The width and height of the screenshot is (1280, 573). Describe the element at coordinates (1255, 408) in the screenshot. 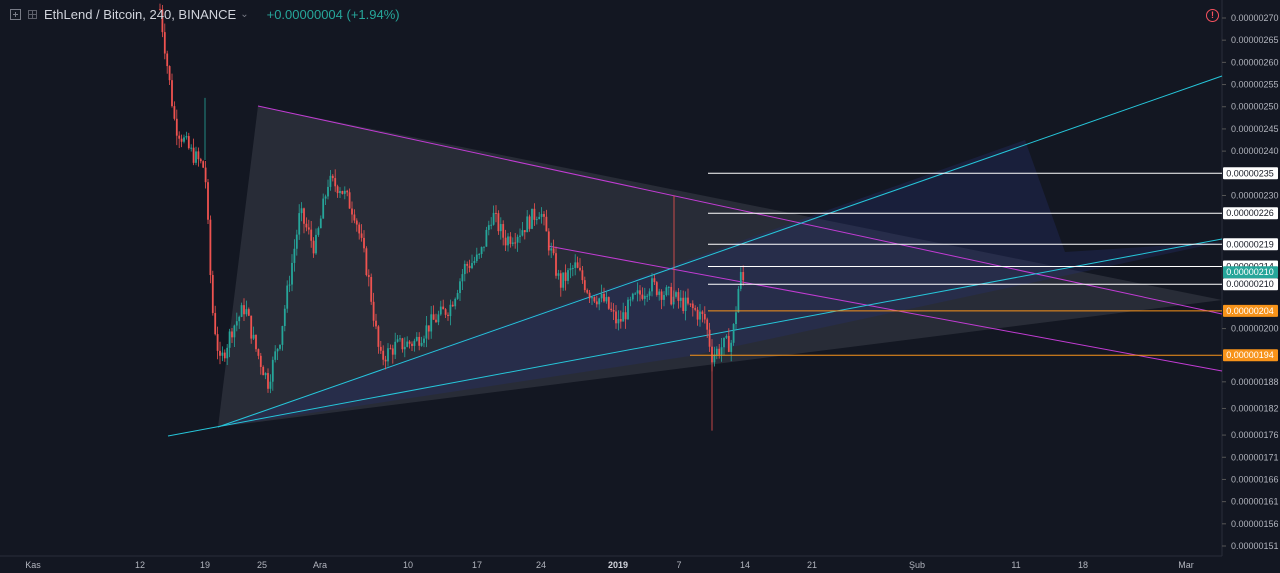

I see `price-tick-label: 0.00000182` at that location.